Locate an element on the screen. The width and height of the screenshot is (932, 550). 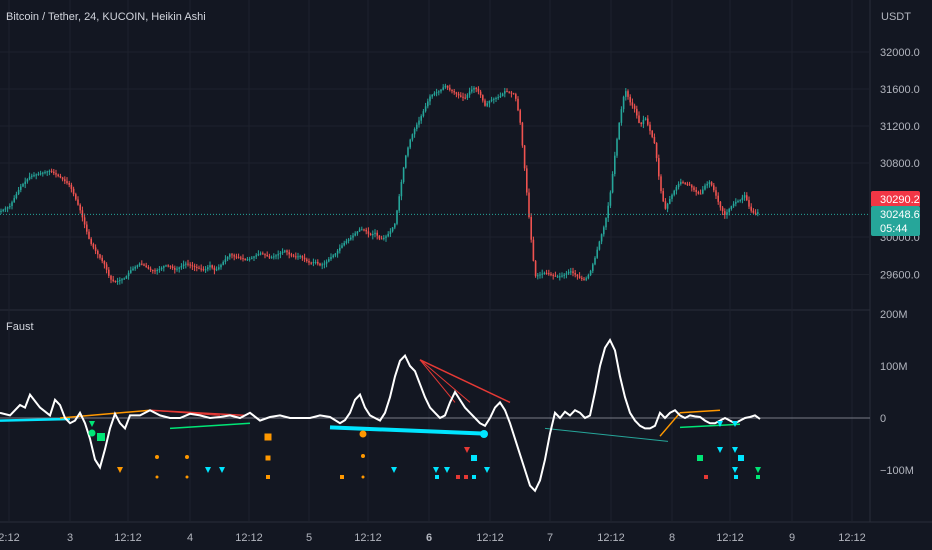
indicator-name: Faust is located at coordinates (20, 327).